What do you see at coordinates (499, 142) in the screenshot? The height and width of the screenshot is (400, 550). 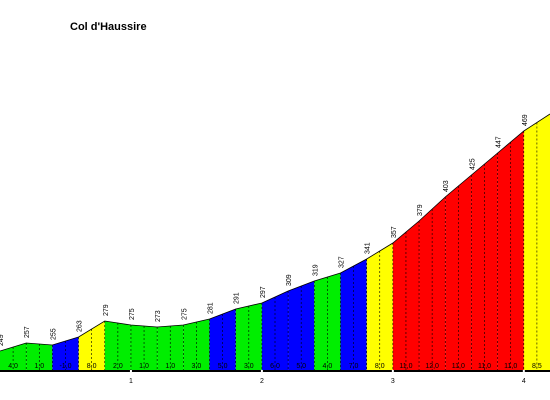 I see `altitude-label: 447` at bounding box center [499, 142].